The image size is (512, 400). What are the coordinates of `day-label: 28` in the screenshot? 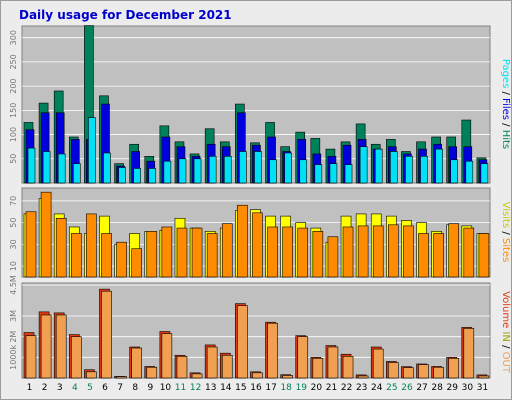 It's located at (437, 388).